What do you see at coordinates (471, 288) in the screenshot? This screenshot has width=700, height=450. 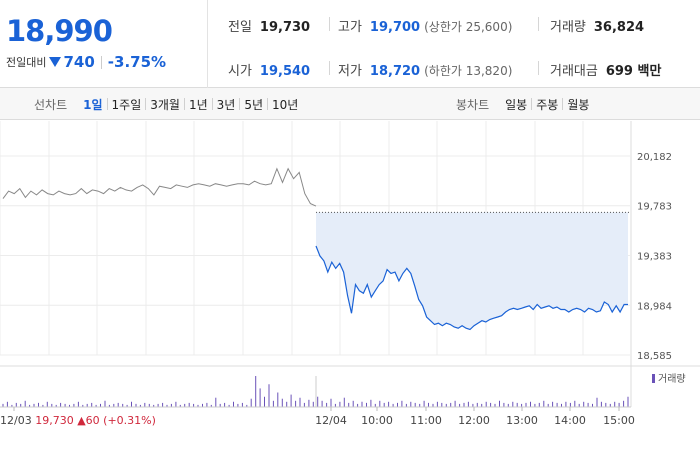 I see `series-today-line` at bounding box center [471, 288].